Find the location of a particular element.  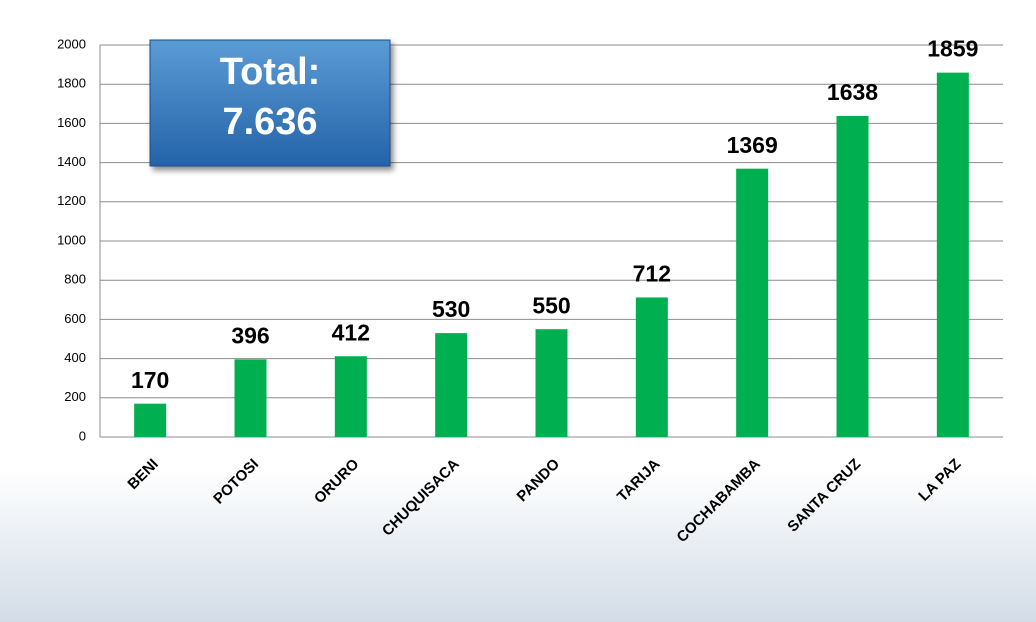

data-label: 712 is located at coordinates (652, 274).